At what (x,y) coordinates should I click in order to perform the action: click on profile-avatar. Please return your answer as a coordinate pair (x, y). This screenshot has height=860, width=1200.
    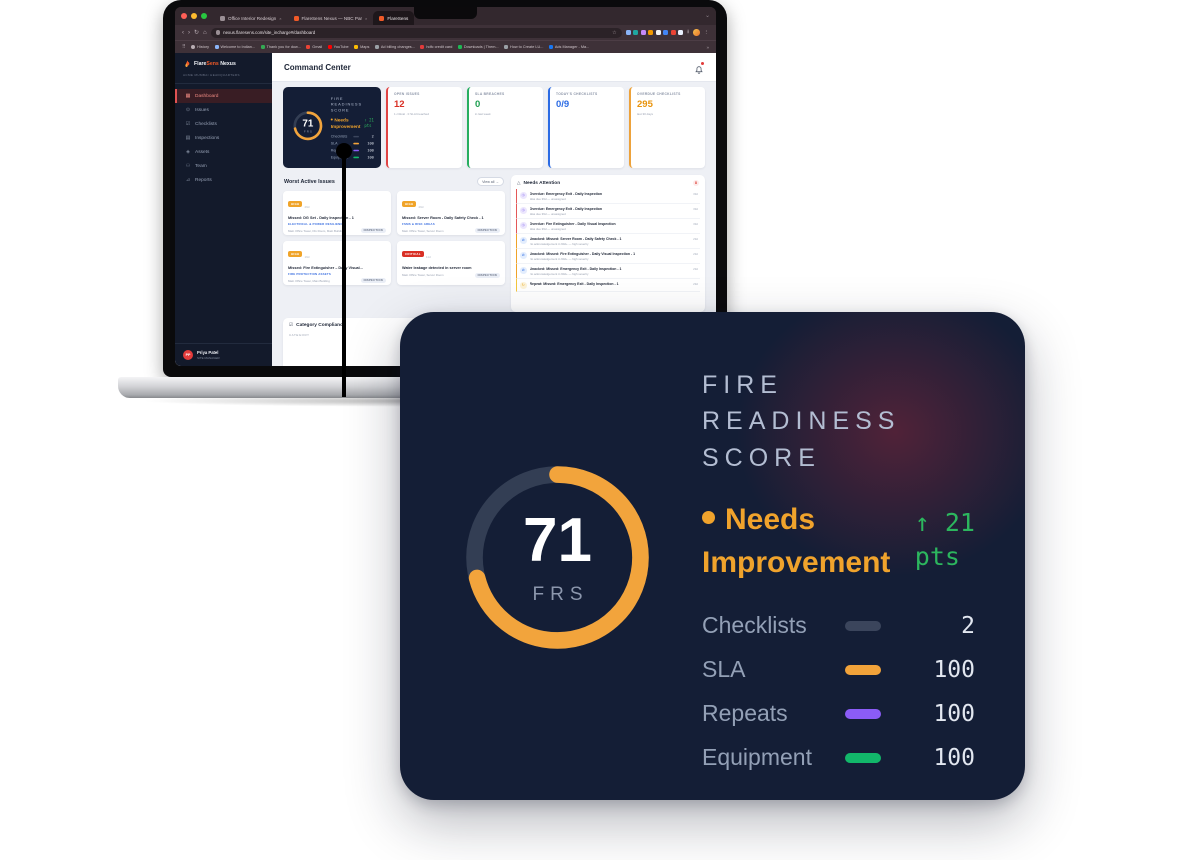
    Looking at the image, I should click on (696, 32).